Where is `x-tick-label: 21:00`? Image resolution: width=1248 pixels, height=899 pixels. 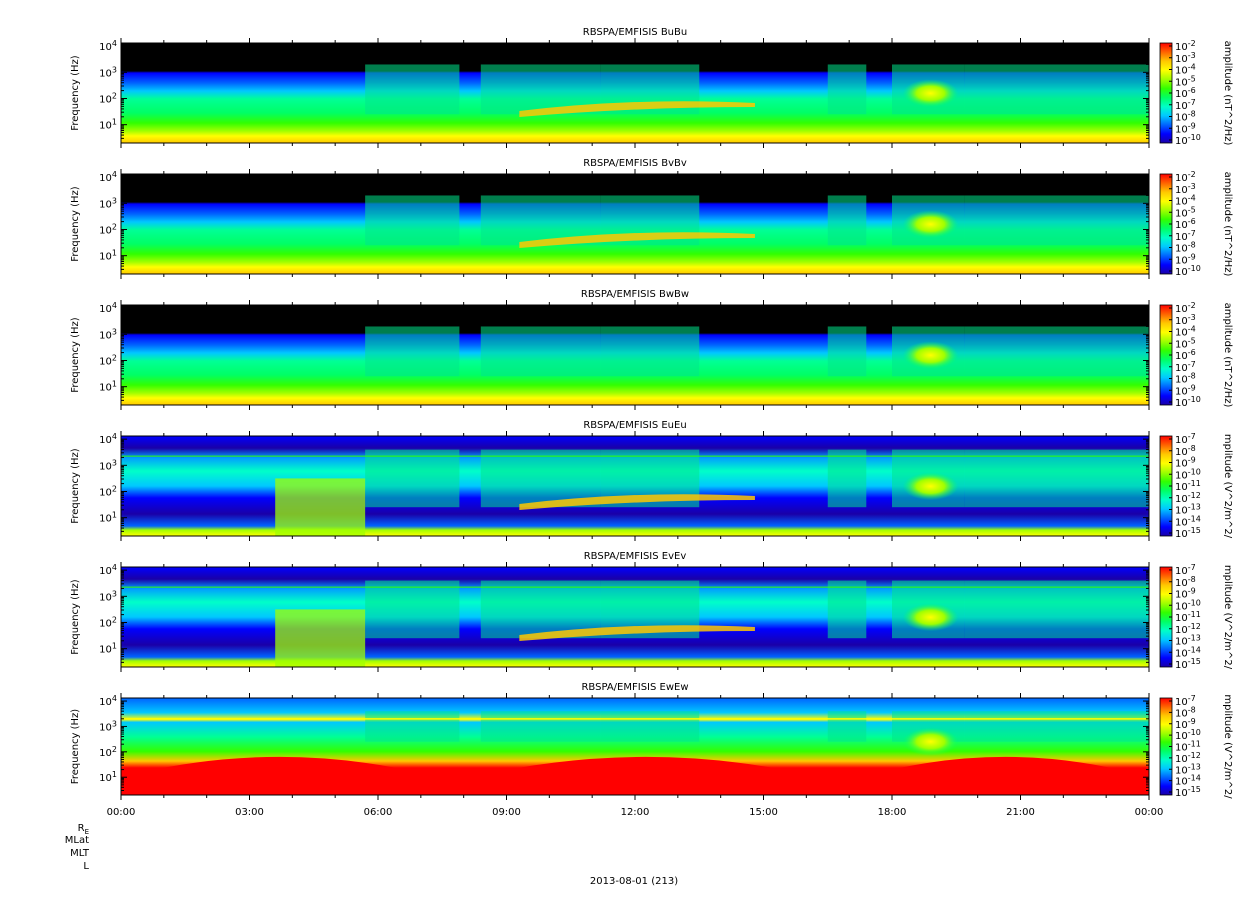
x-tick-label: 21:00 is located at coordinates (1020, 812).